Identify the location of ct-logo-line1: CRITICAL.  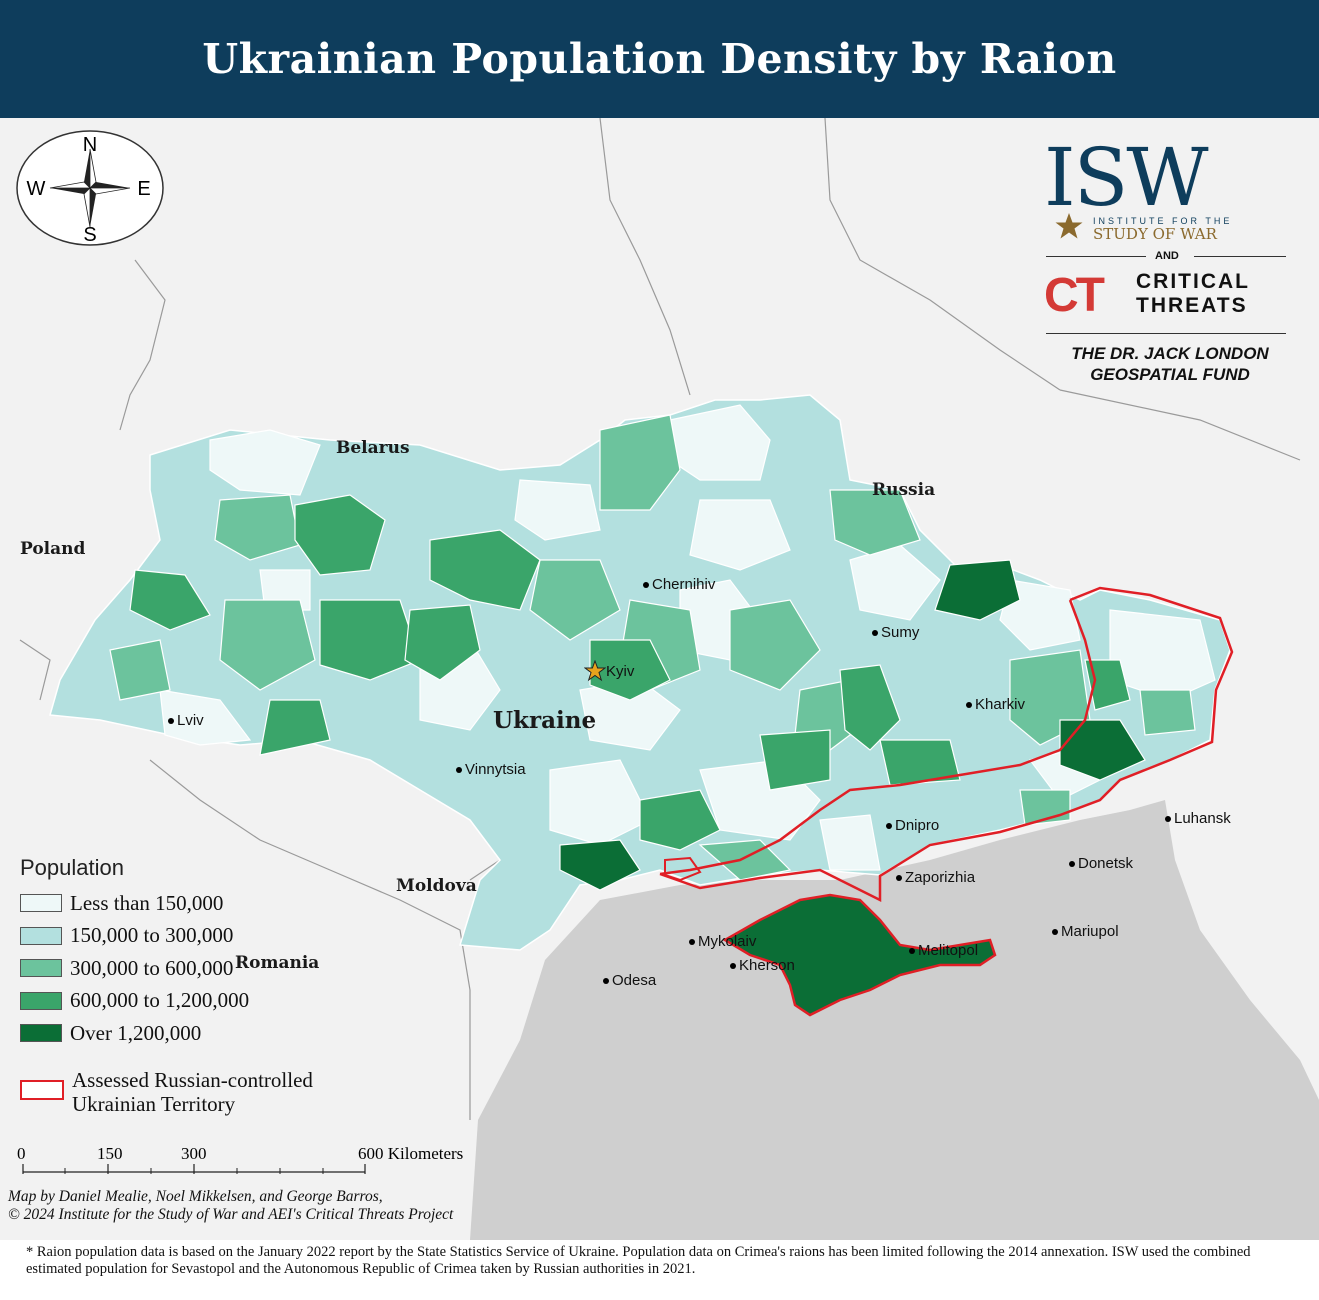
(1193, 281).